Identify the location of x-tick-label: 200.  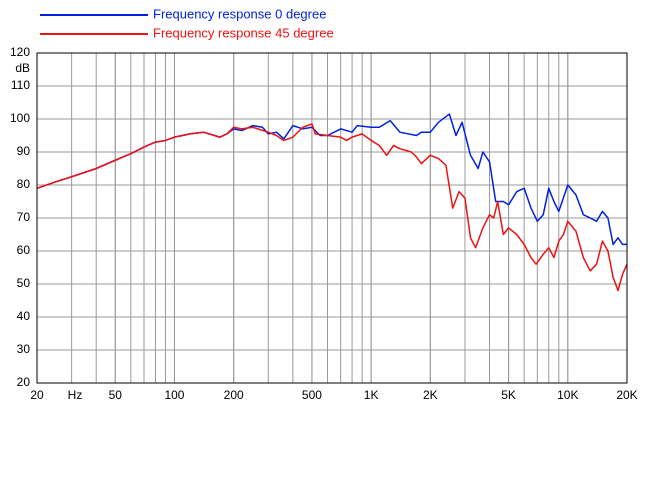
(234, 395).